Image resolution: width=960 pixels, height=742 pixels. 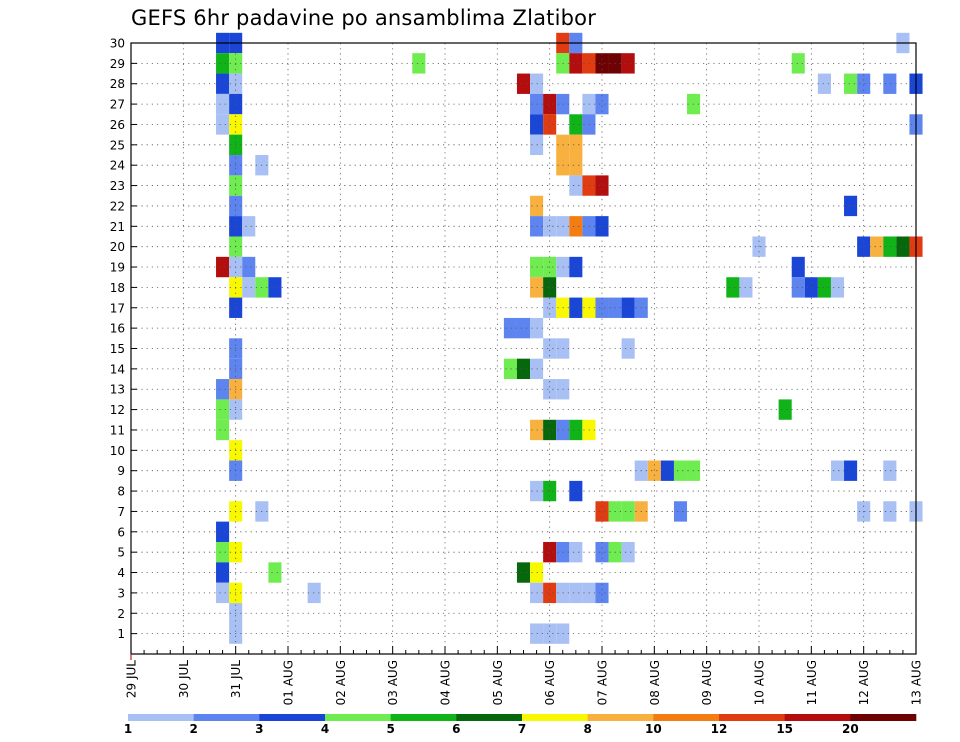 What do you see at coordinates (117, 288) in the screenshot?
I see `y-tick-label: 18` at bounding box center [117, 288].